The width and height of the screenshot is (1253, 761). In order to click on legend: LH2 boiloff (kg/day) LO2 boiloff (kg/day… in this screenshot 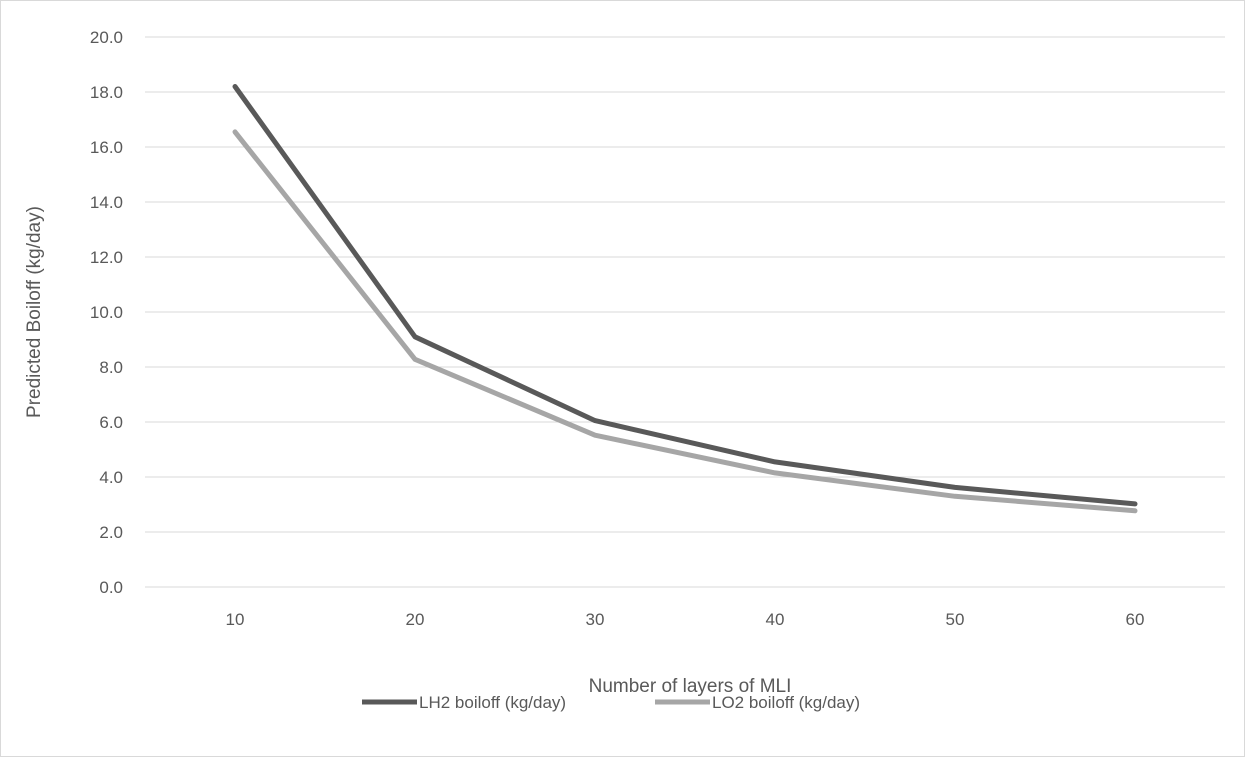, I will do `click(611, 702)`.